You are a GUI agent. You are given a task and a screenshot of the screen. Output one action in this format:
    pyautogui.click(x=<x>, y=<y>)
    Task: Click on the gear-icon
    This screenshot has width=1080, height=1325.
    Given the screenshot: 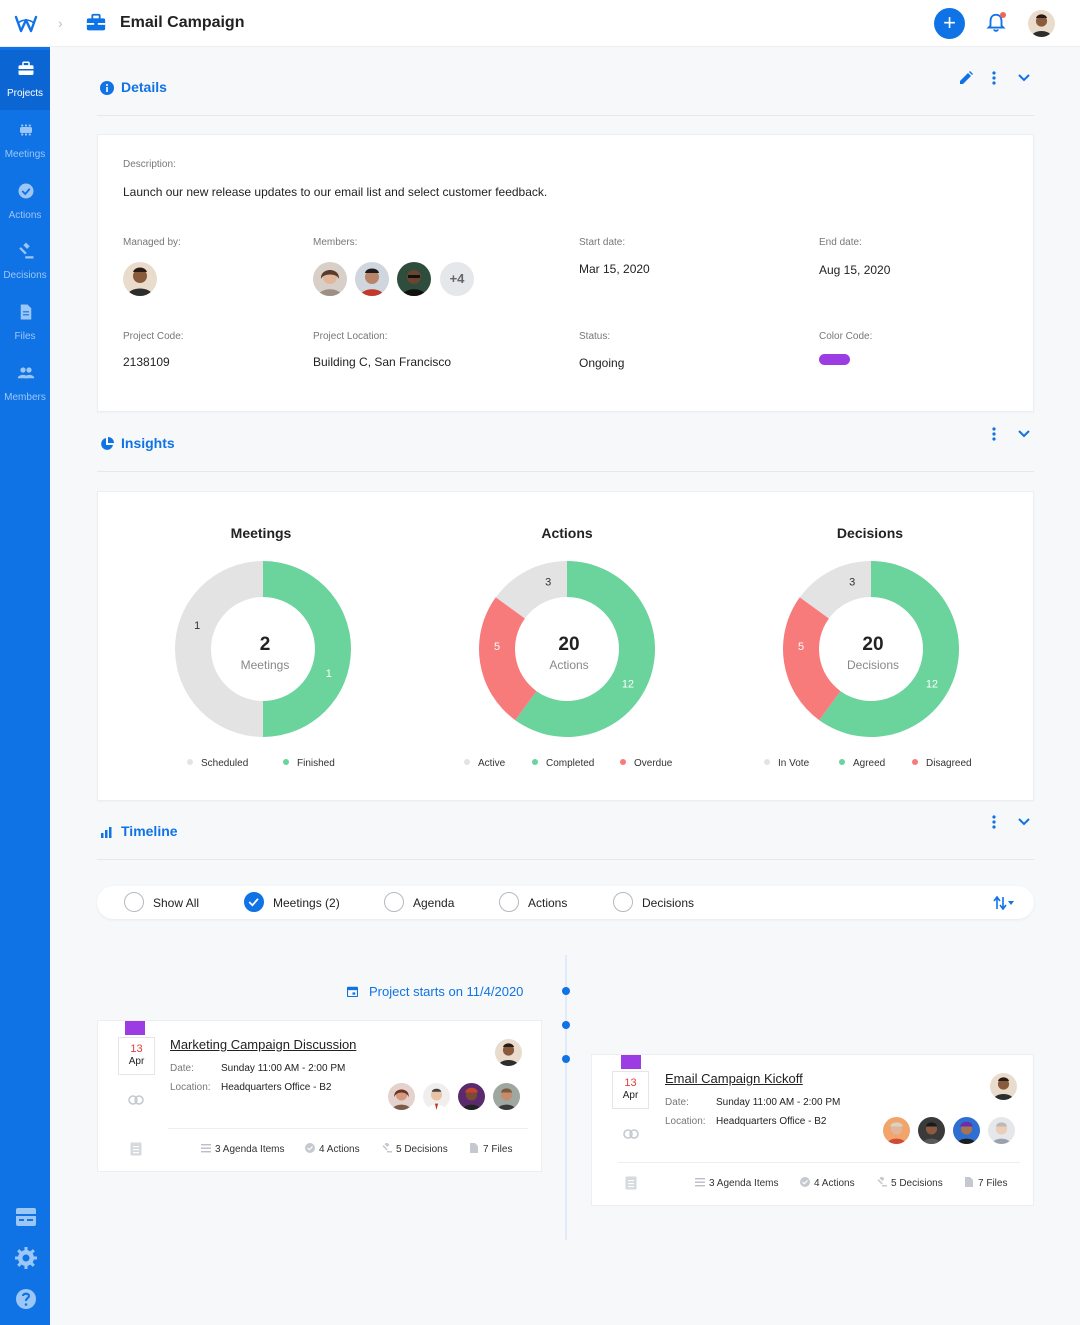 What is the action you would take?
    pyautogui.click(x=26, y=1258)
    